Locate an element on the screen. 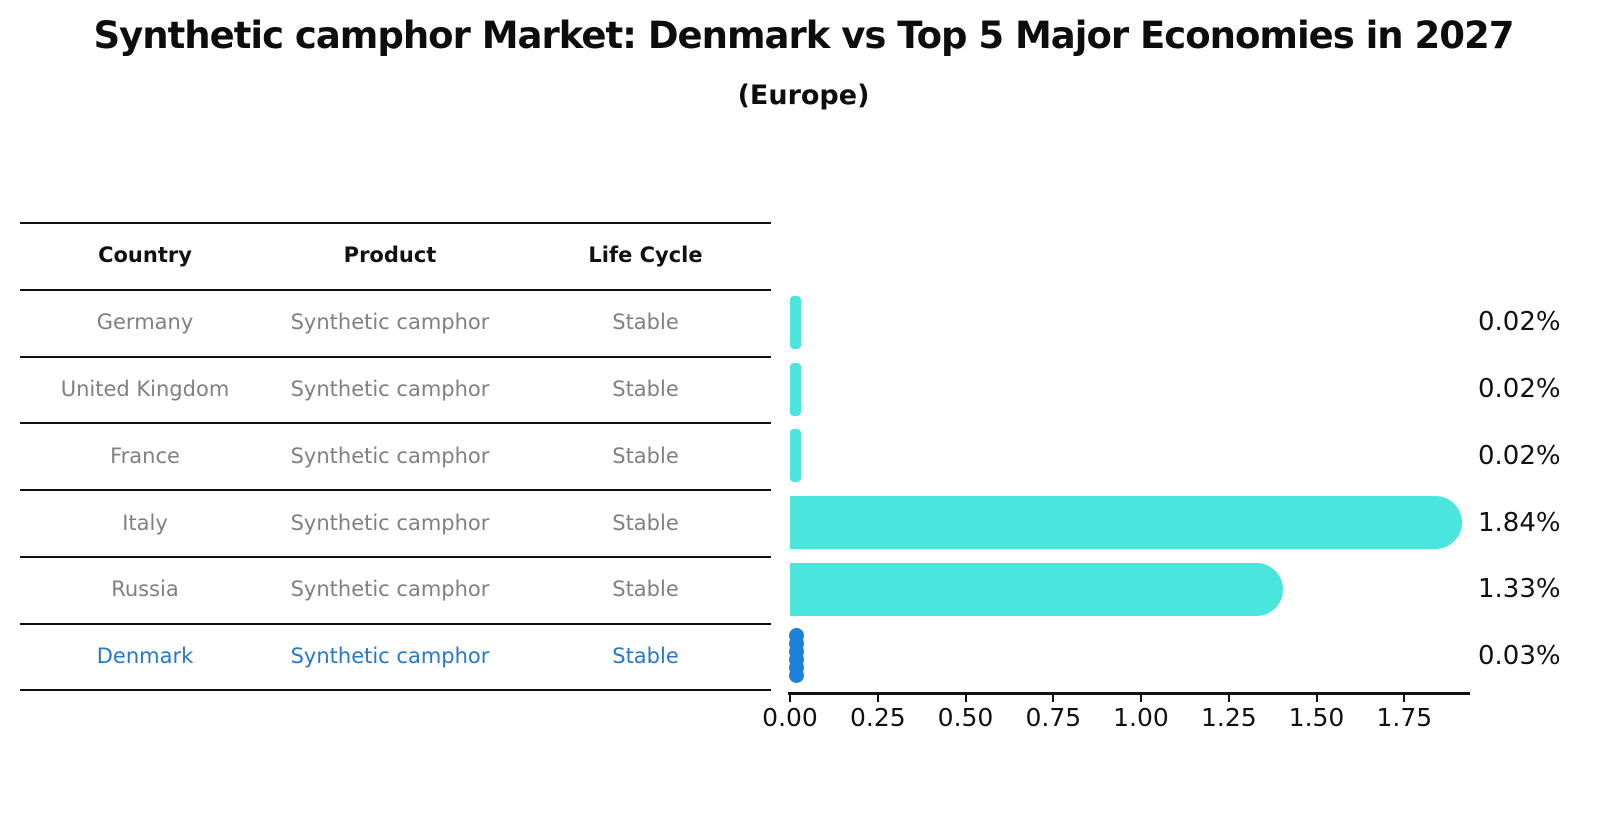  bar-france is located at coordinates (795, 456).